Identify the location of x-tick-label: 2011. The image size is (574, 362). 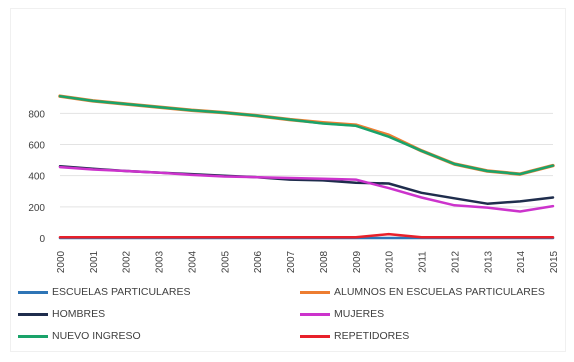
(423, 262).